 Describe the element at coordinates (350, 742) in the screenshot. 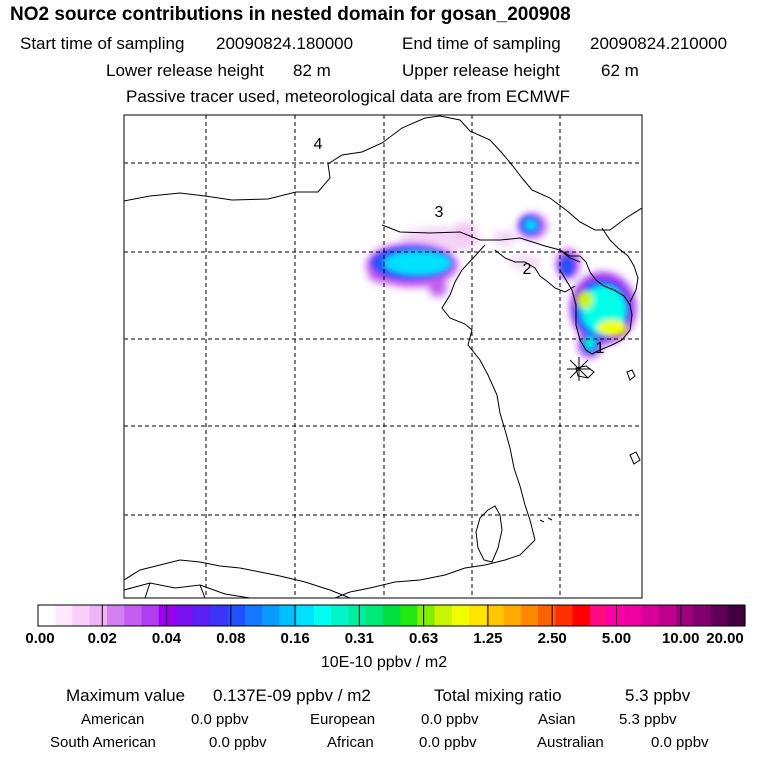

I see `source-african-label: African` at that location.